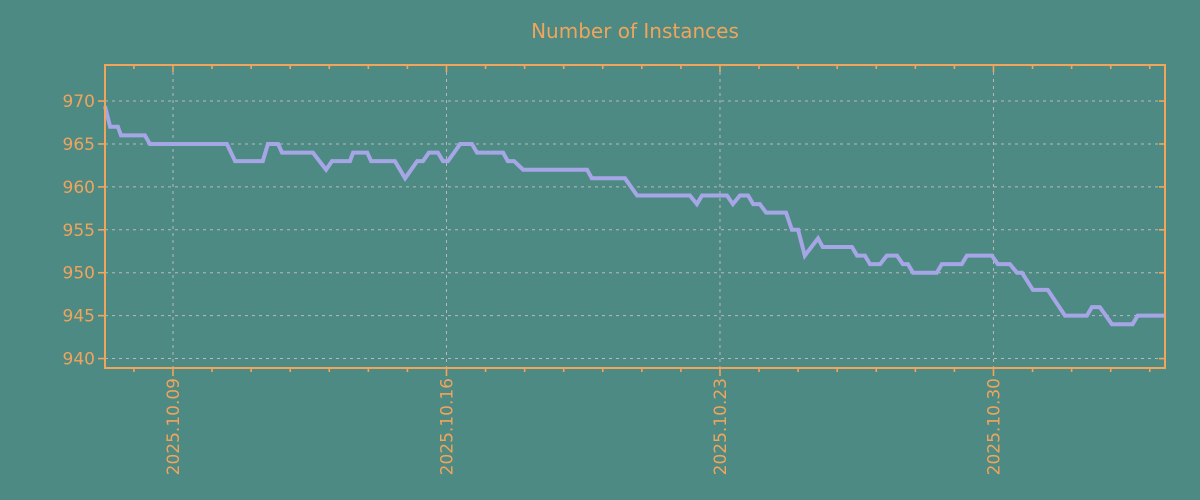 Image resolution: width=1200 pixels, height=500 pixels. I want to click on y-tick-label: 960, so click(79, 188).